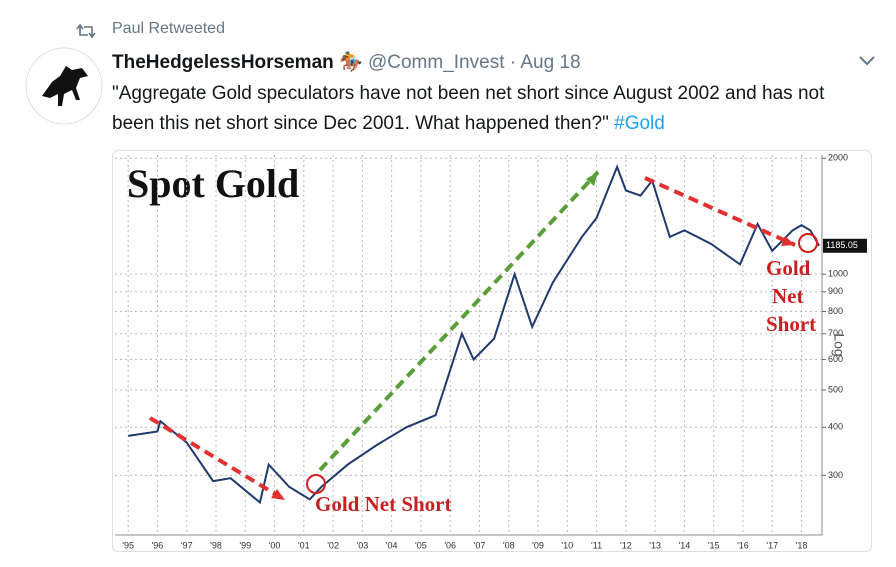  Describe the element at coordinates (223, 62) in the screenshot. I see `display-name: TheHedgelessHorseman` at that location.